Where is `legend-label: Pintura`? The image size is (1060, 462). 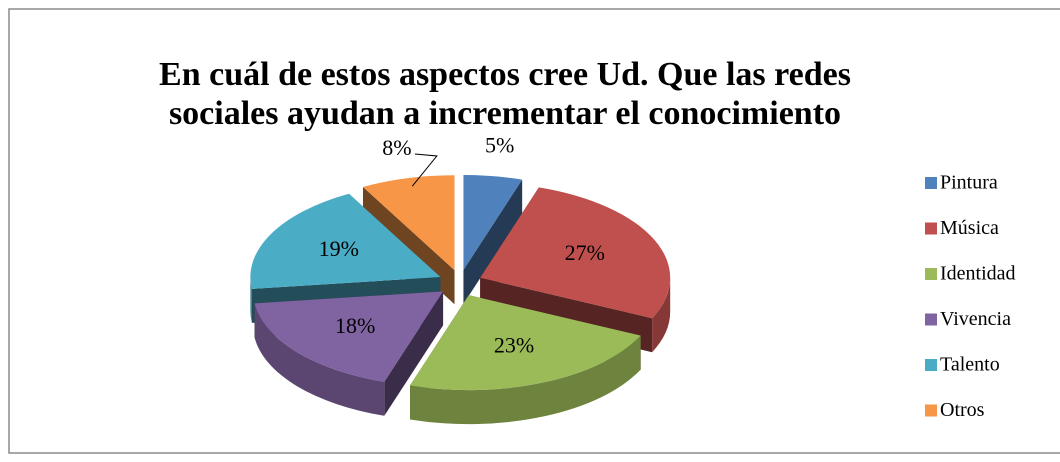
legend-label: Pintura is located at coordinates (969, 183).